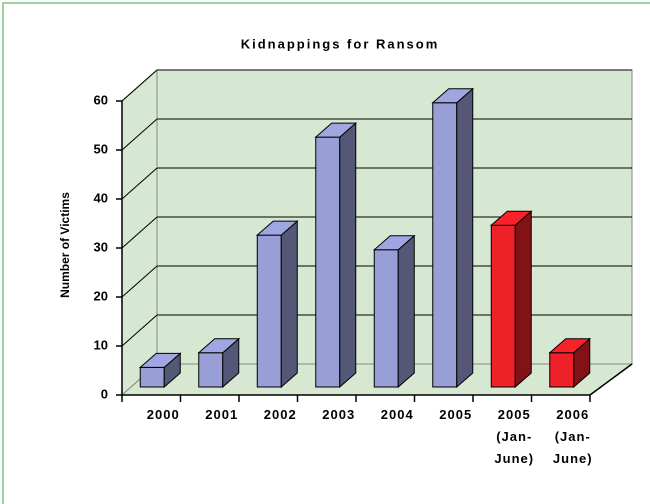  What do you see at coordinates (340, 43) in the screenshot?
I see `chart-title: Kidnappings for Ransom` at bounding box center [340, 43].